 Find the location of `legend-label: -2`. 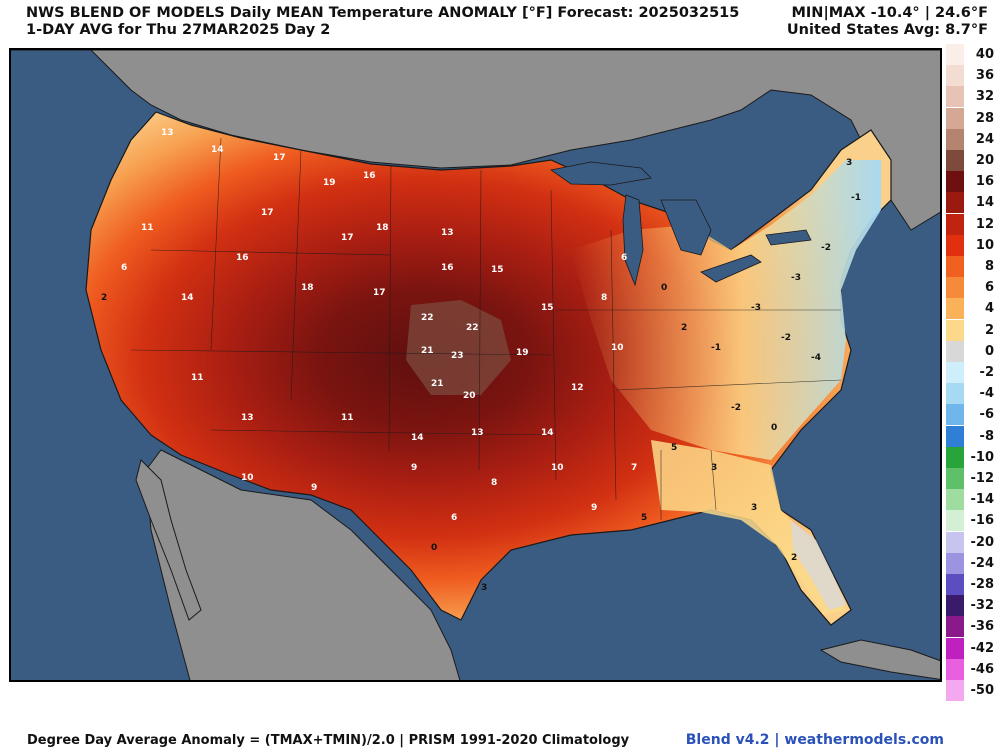

legend-label: -2 is located at coordinates (986, 372).